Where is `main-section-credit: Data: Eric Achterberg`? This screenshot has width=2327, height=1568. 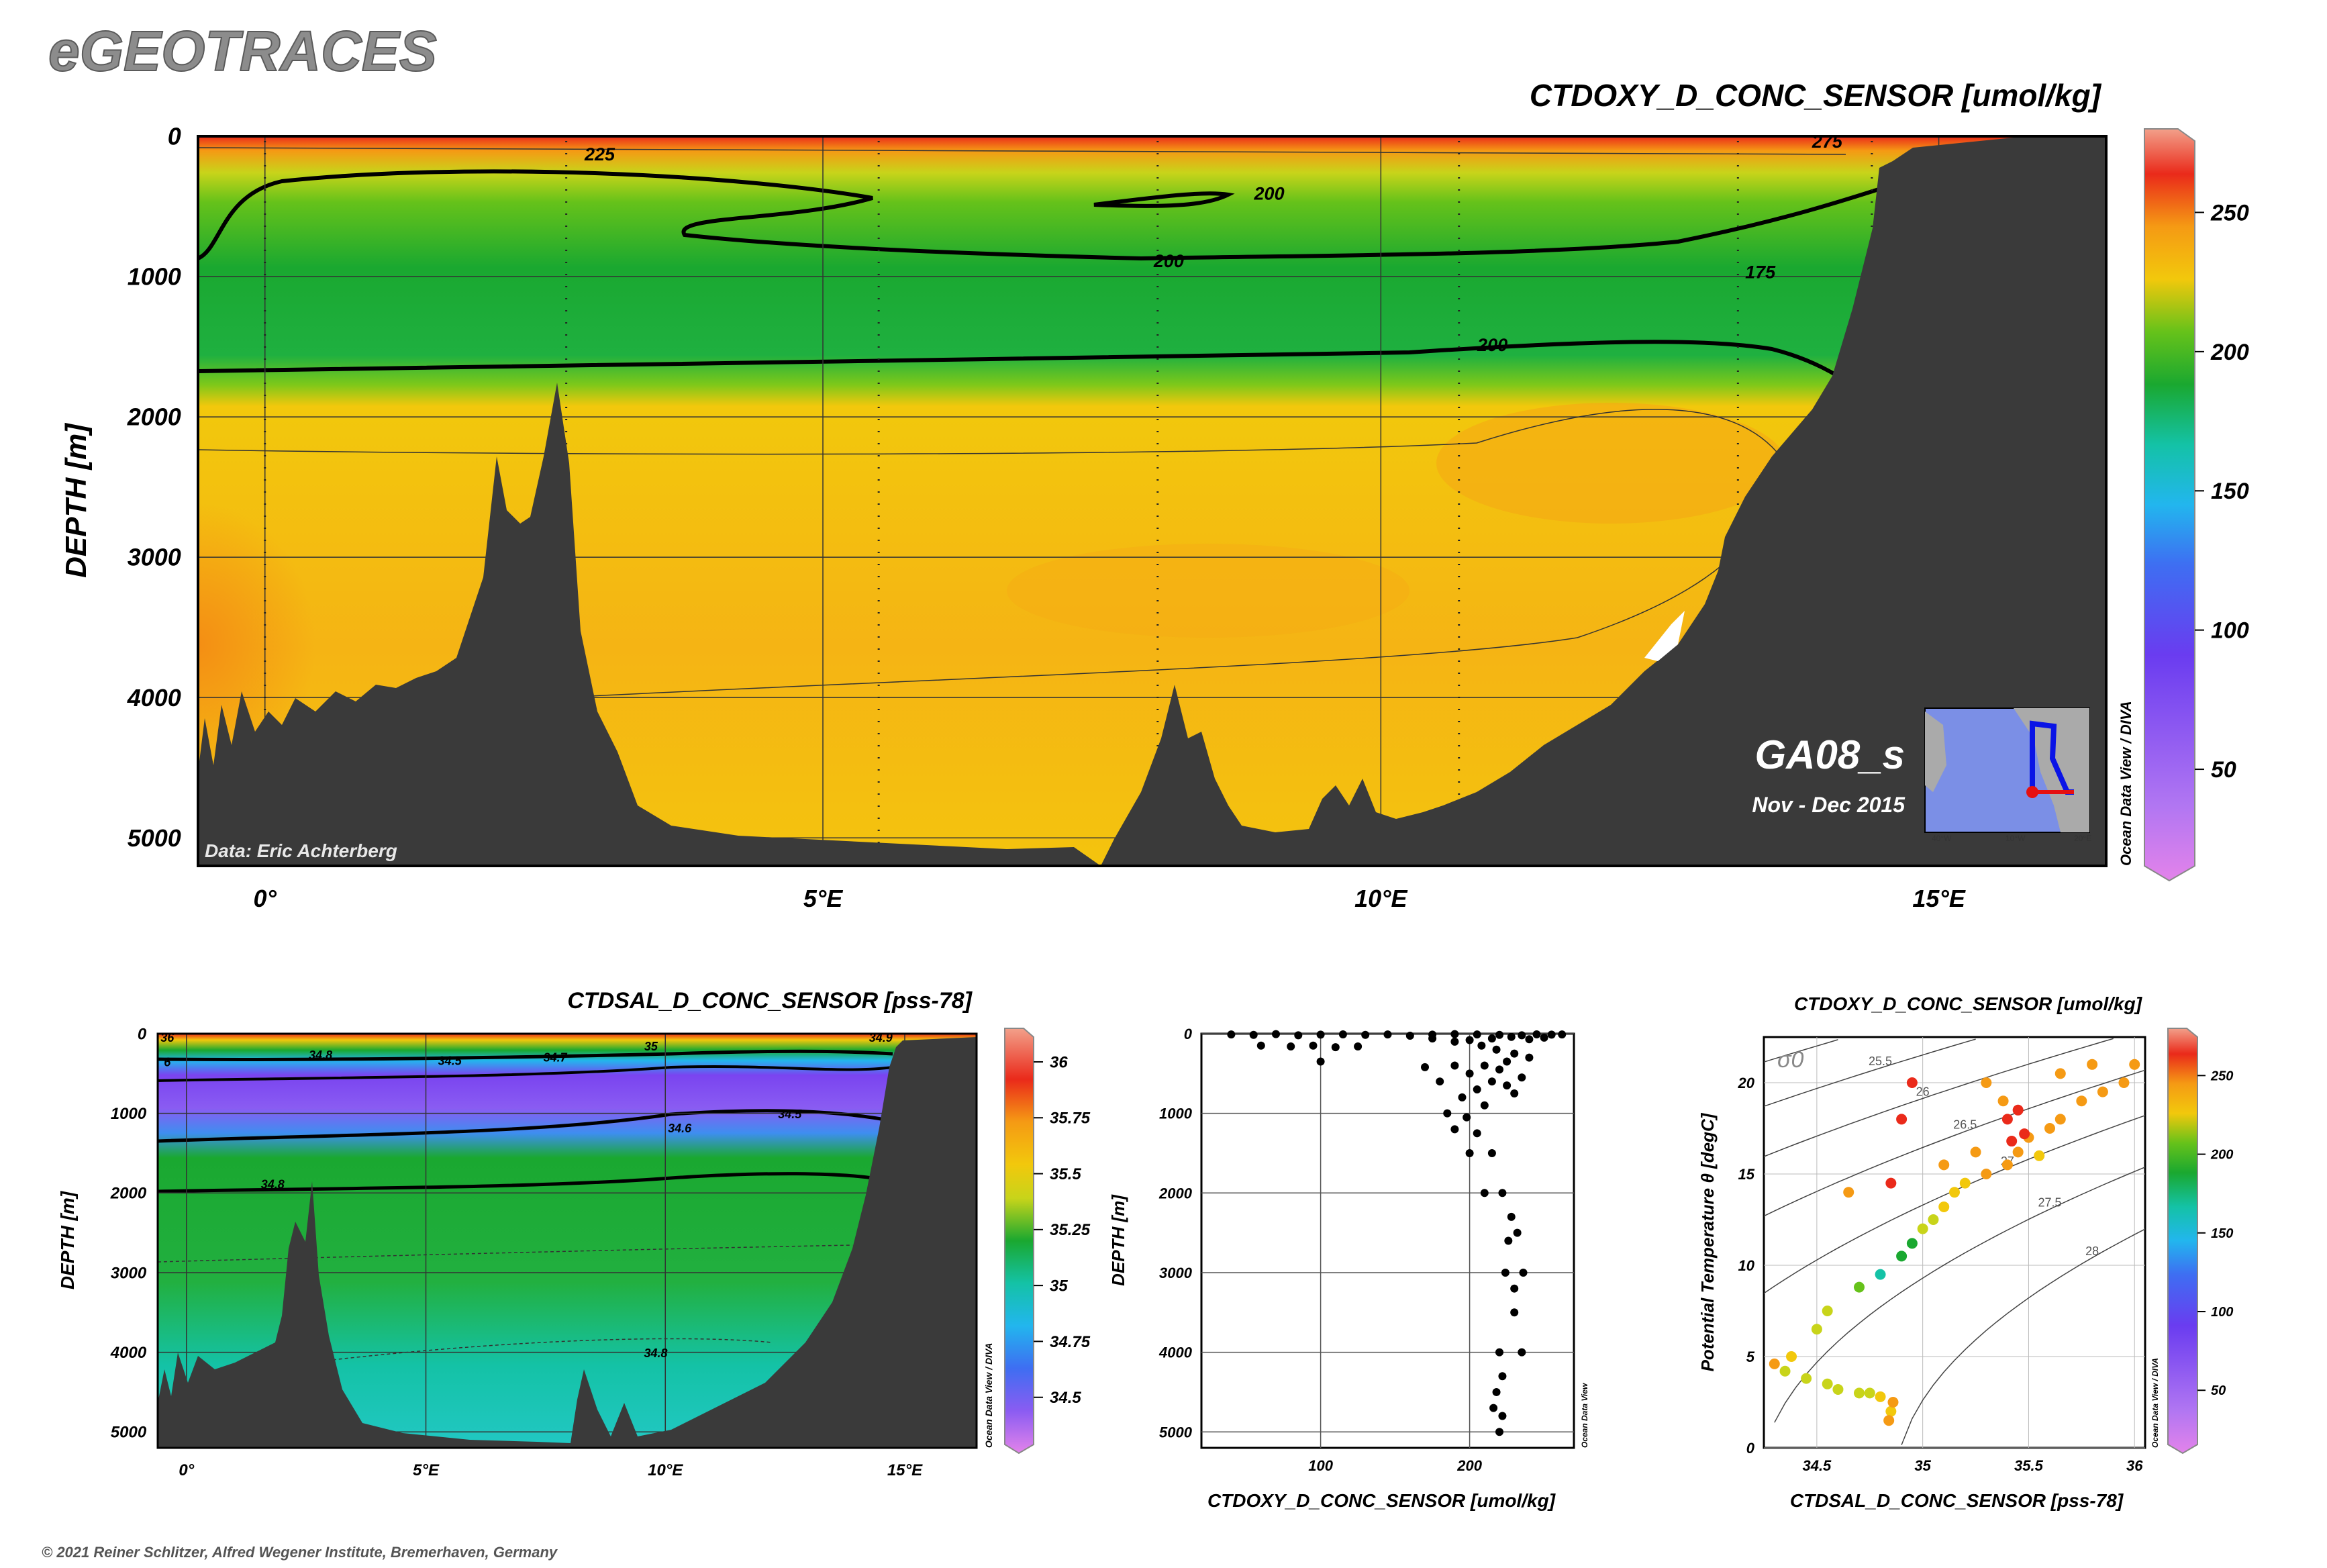
main-section-credit: Data: Eric Achterberg is located at coordinates (301, 851).